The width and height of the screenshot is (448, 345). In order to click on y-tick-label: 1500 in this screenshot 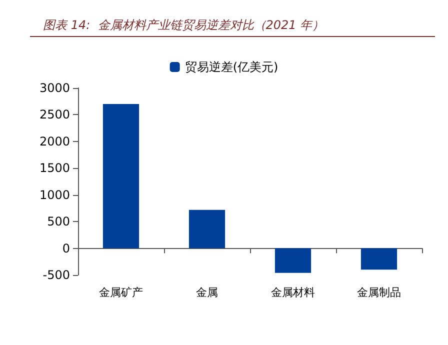, I will do `click(54, 168)`.